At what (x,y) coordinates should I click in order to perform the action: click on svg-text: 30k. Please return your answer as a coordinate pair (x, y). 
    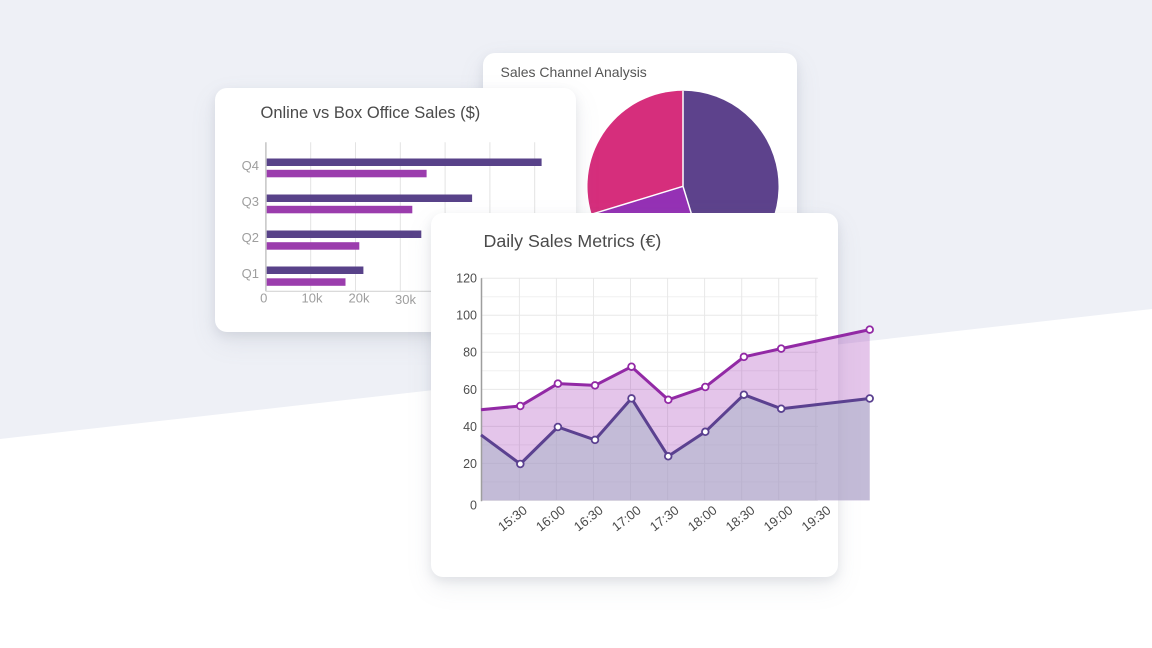
    Looking at the image, I should click on (405, 299).